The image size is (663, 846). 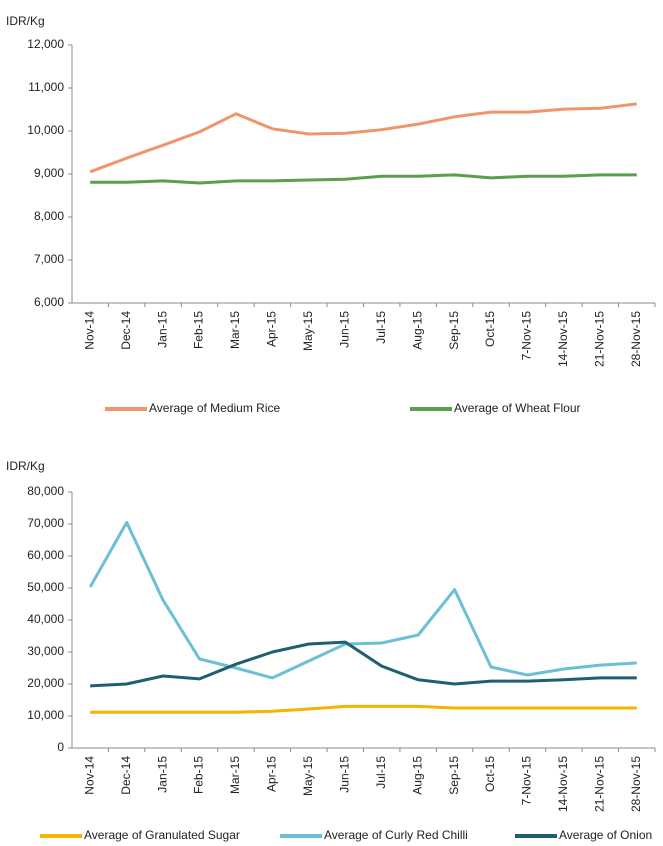 I want to click on legend-label: Average of Medium Rice, so click(x=215, y=408).